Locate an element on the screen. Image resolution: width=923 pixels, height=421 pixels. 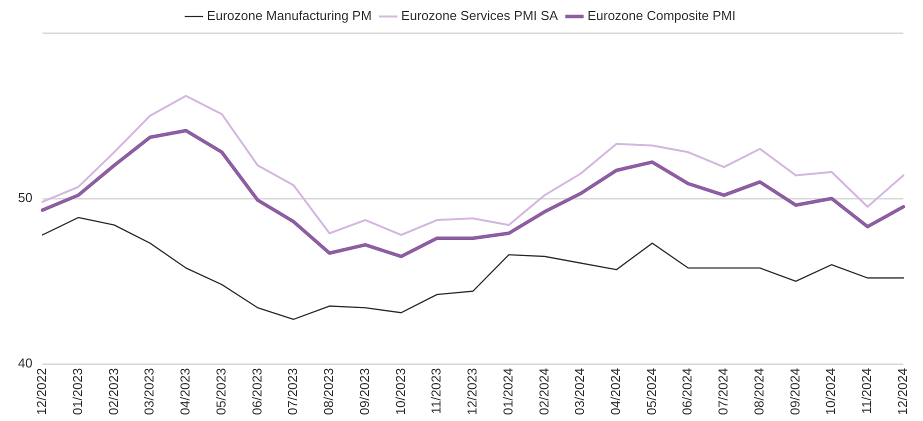
x-tick-label: 01/2023 is located at coordinates (77, 392).